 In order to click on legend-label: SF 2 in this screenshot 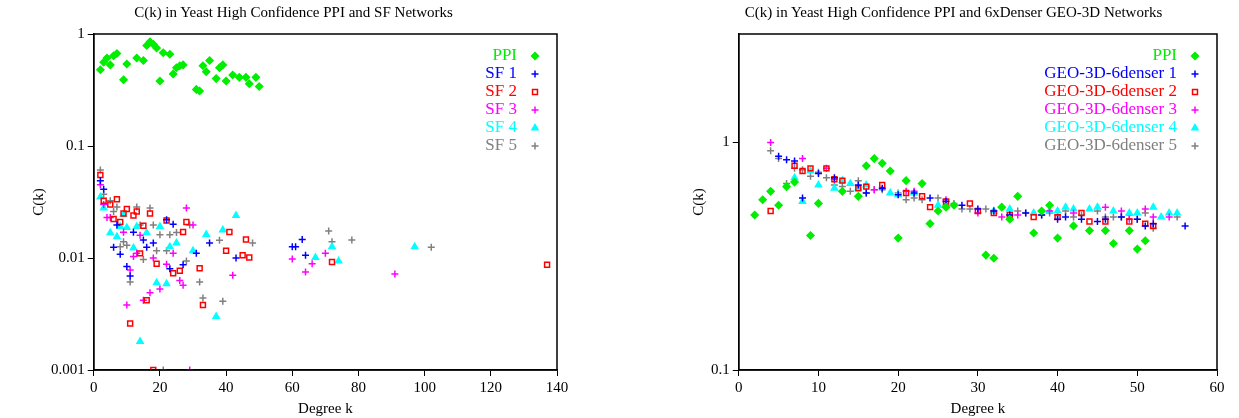, I will do `click(501, 91)`.